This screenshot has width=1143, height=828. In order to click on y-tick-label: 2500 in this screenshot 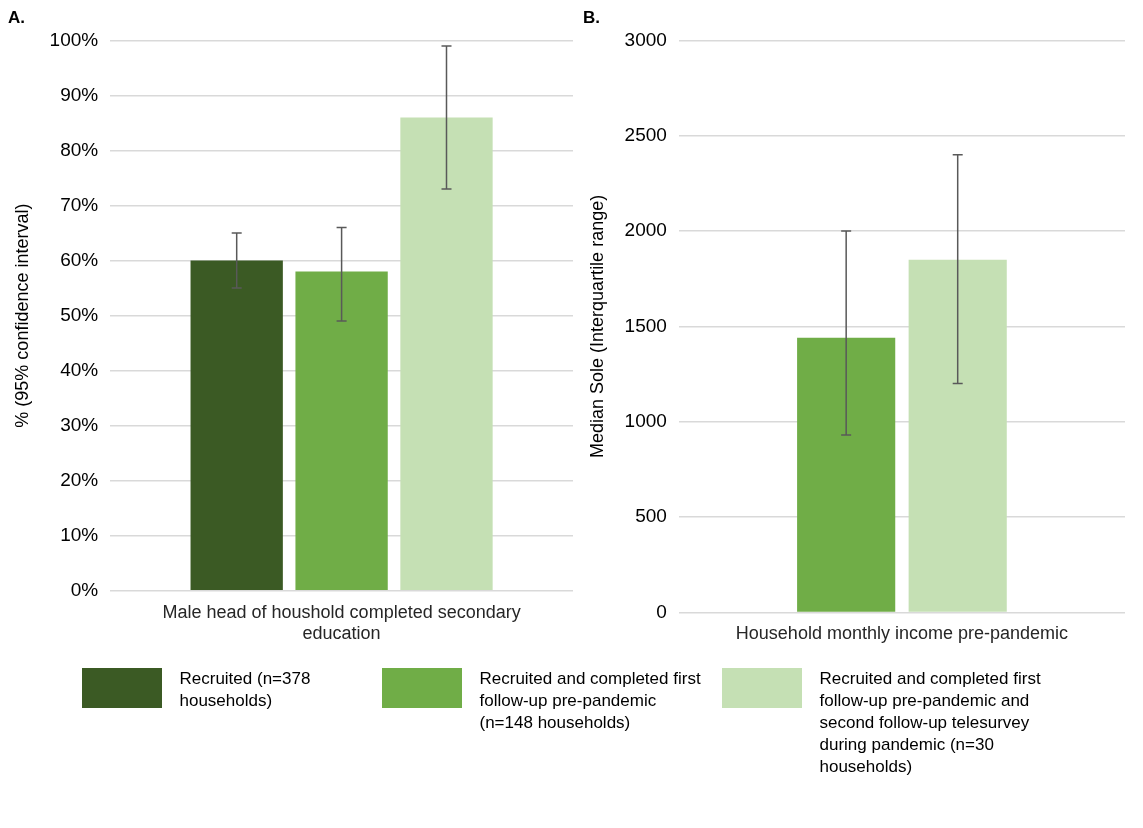, I will do `click(645, 134)`.